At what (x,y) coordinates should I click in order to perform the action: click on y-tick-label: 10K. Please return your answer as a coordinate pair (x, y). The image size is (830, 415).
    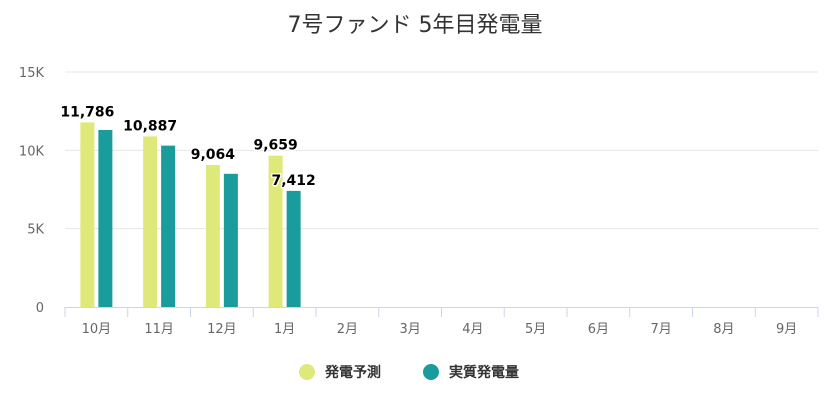
    Looking at the image, I should click on (32, 151).